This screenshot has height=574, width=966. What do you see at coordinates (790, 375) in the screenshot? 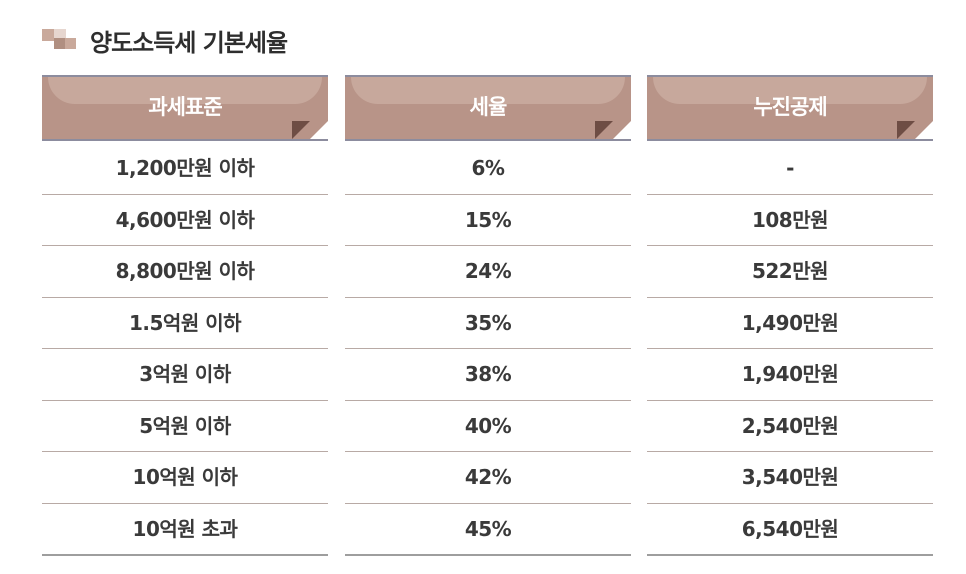
I see `table-cell: 1,940만원` at bounding box center [790, 375].